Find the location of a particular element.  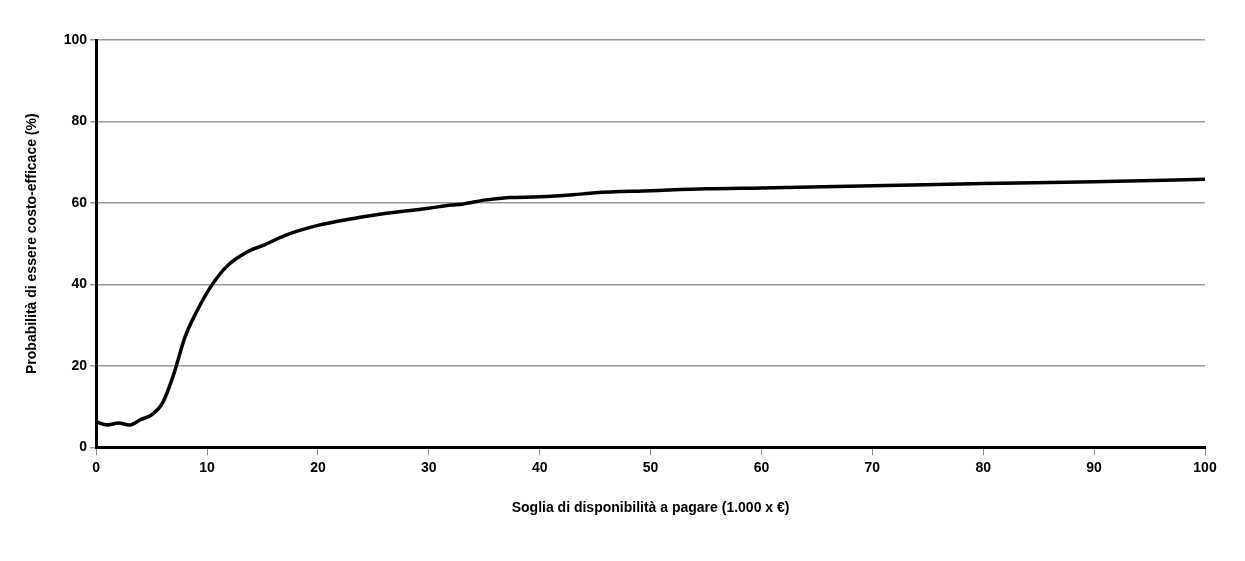

x-tick-label: 10 is located at coordinates (207, 466).